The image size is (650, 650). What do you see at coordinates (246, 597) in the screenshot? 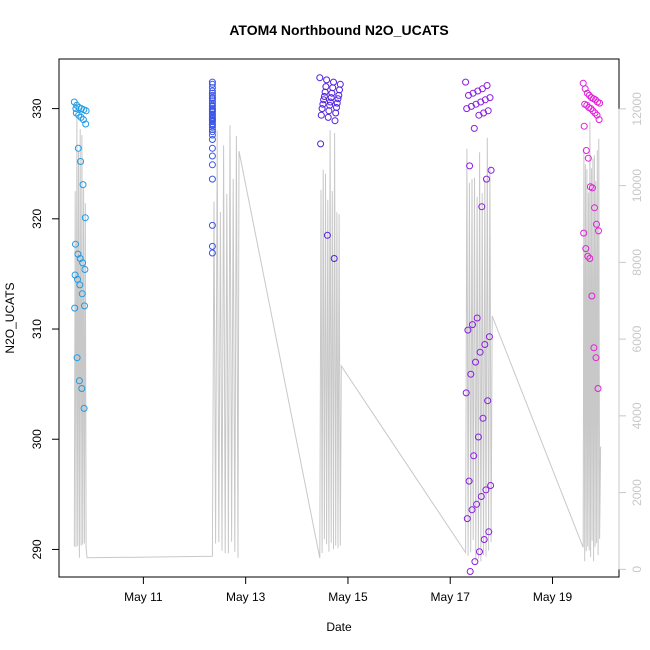
I see `x-tick-label: May 13` at bounding box center [246, 597].